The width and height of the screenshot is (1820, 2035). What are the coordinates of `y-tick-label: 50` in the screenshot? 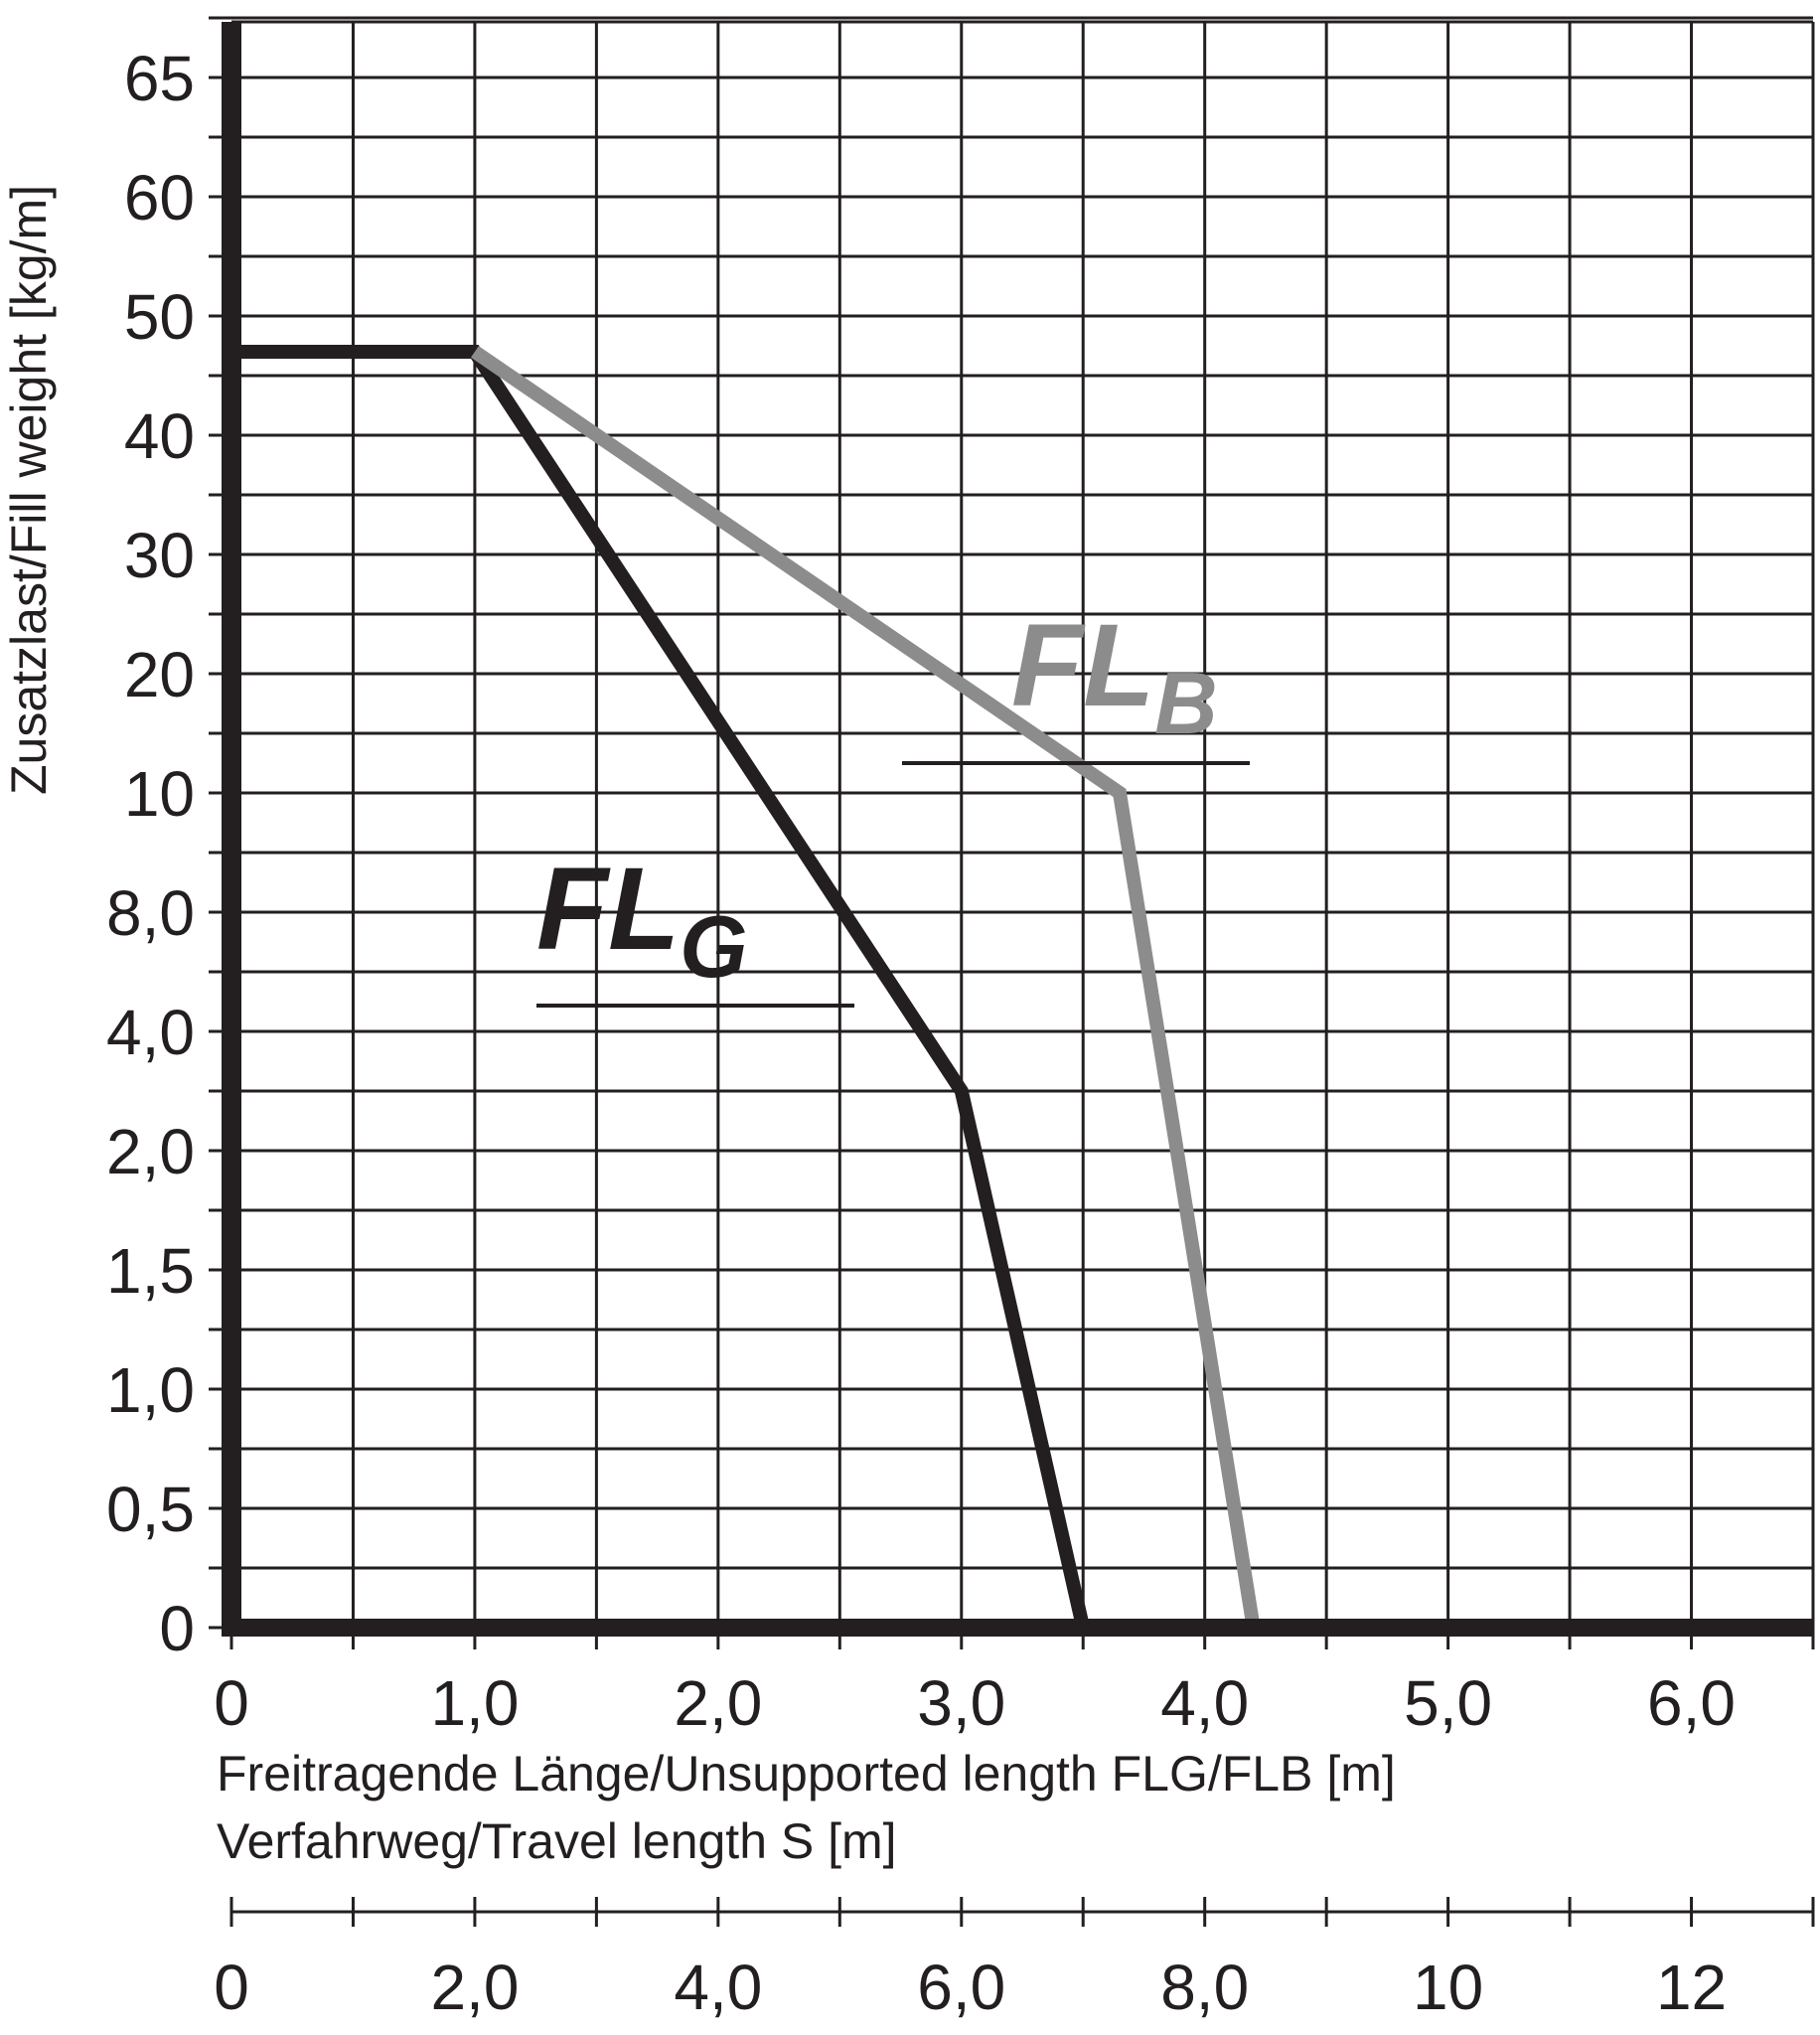 It's located at (159, 317).